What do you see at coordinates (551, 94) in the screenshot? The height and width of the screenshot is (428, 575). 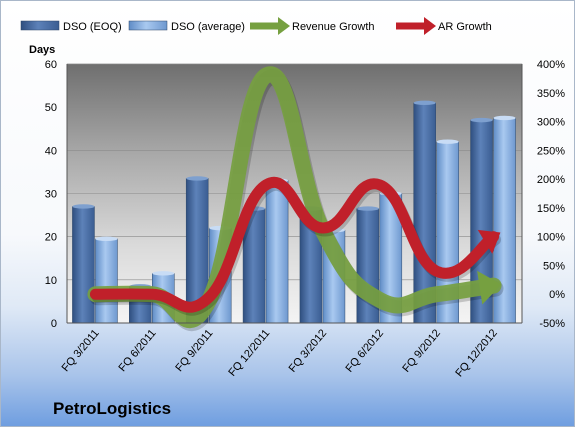 I see `y-right-tick-label: 350%` at bounding box center [551, 94].